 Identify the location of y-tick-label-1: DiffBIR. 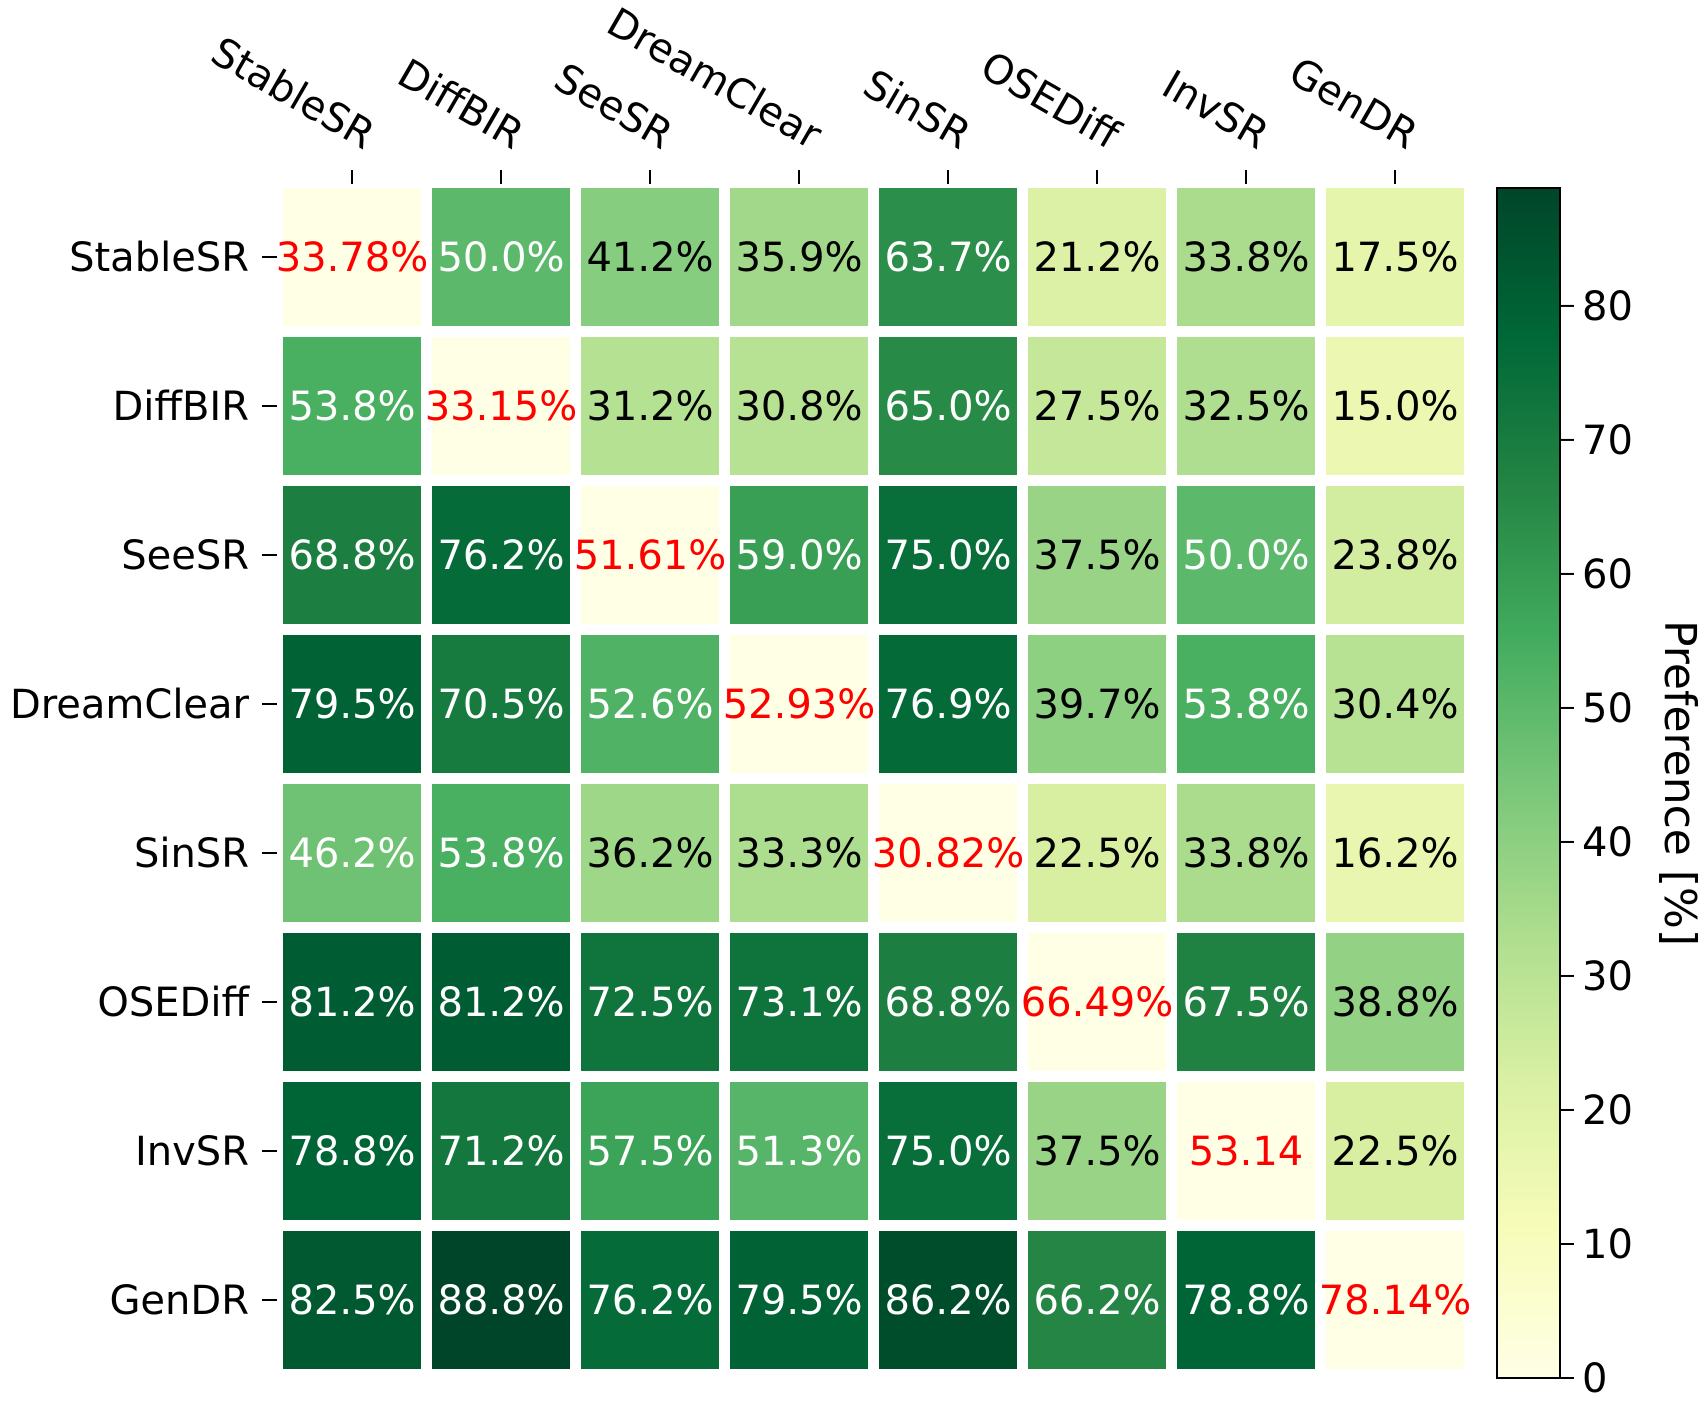
(180, 407).